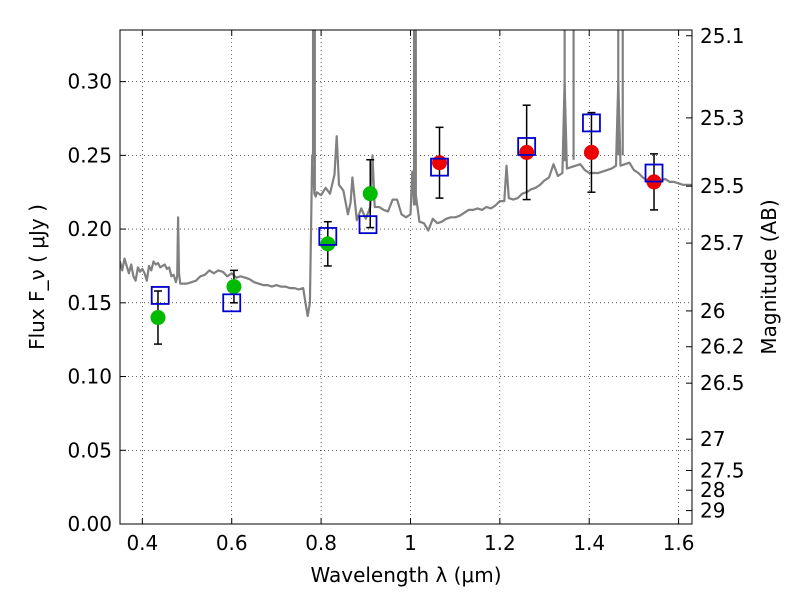  Describe the element at coordinates (712, 439) in the screenshot. I see `right-tick-label: 27` at that location.